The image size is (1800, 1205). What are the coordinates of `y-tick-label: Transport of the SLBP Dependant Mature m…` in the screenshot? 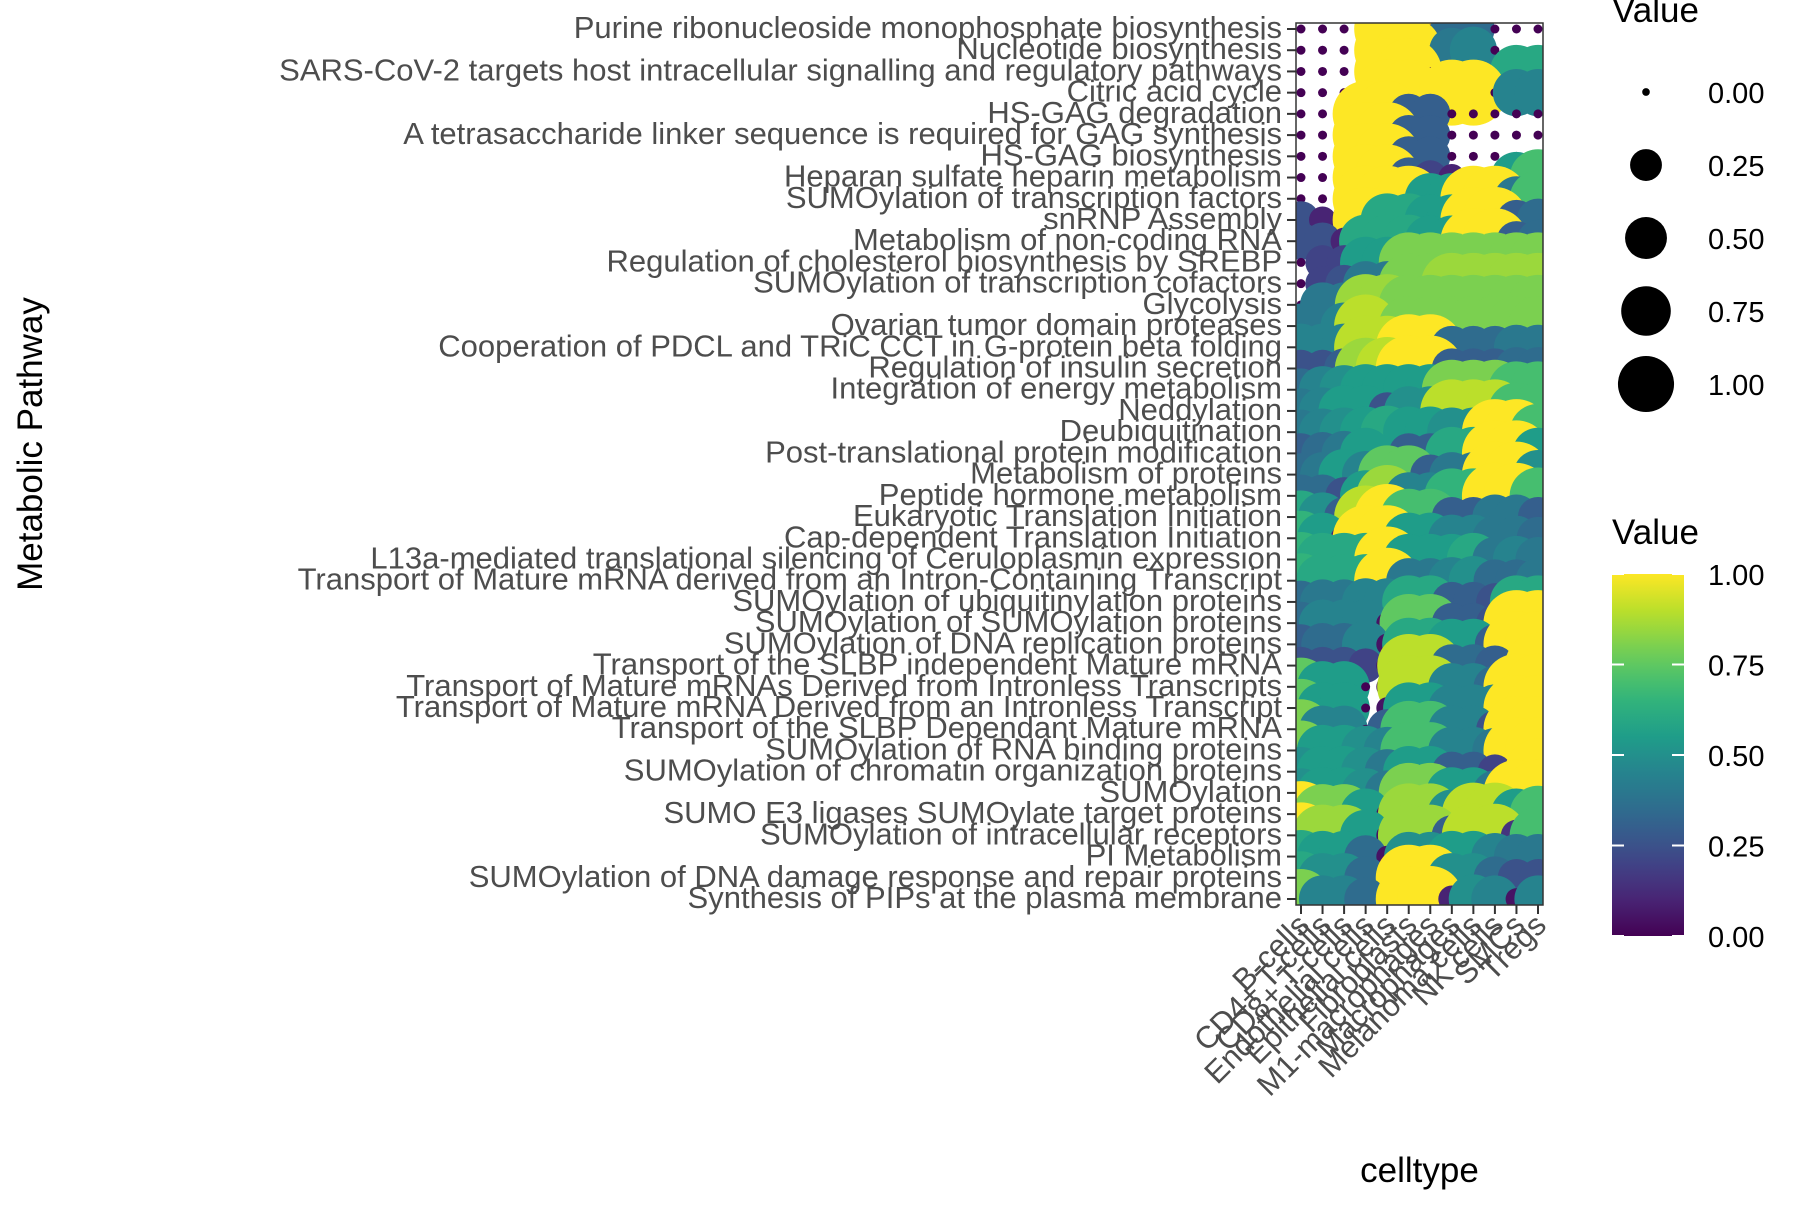 It's located at (947, 727).